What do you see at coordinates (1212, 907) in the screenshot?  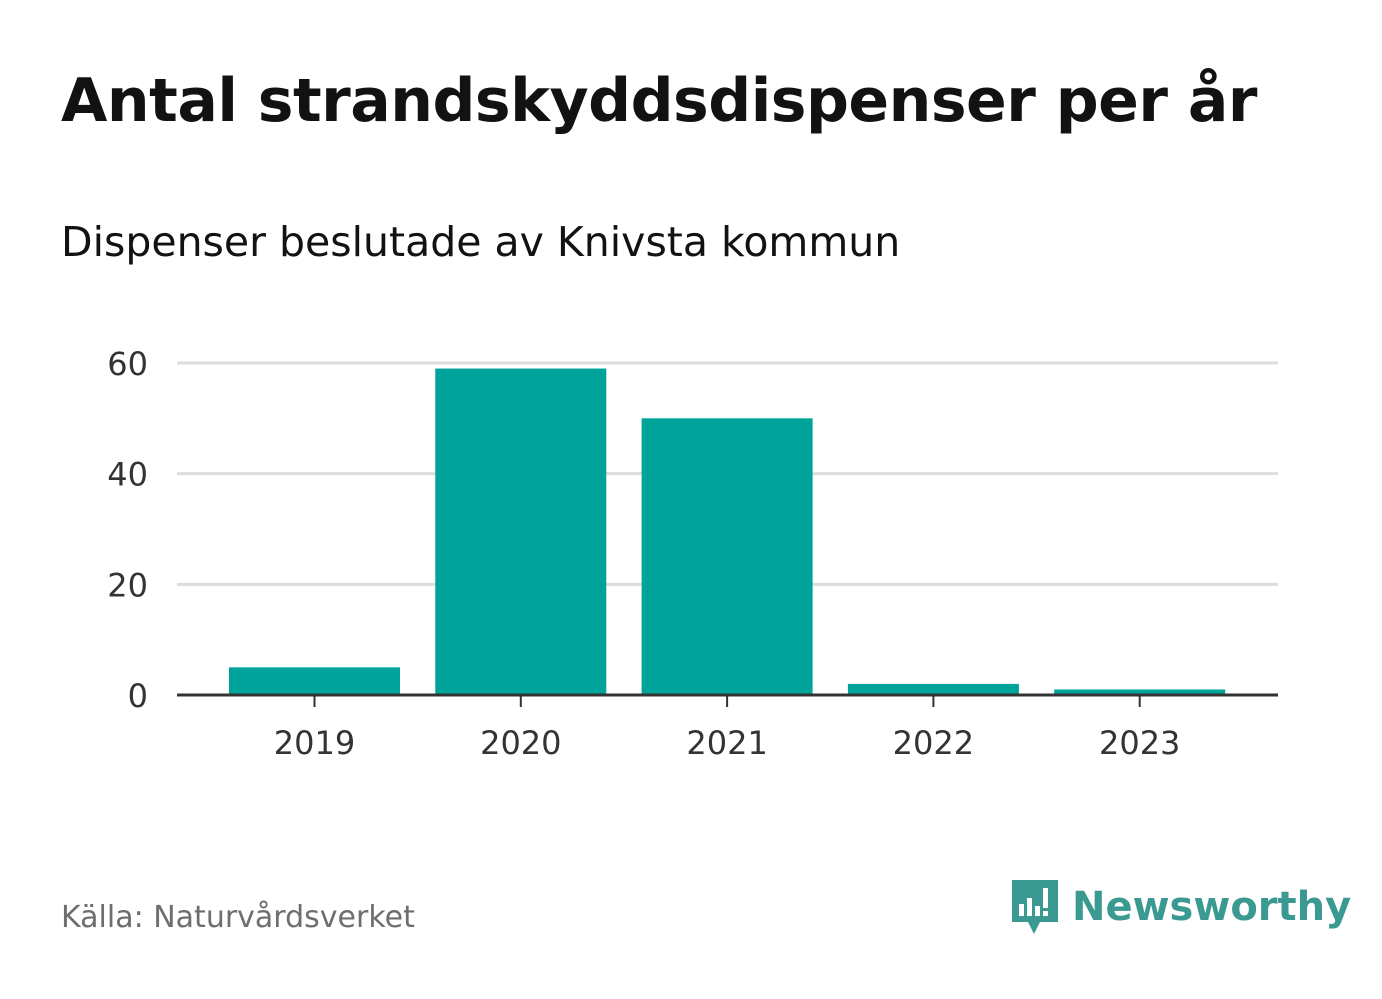 I see `brand-name: Newsworthy` at bounding box center [1212, 907].